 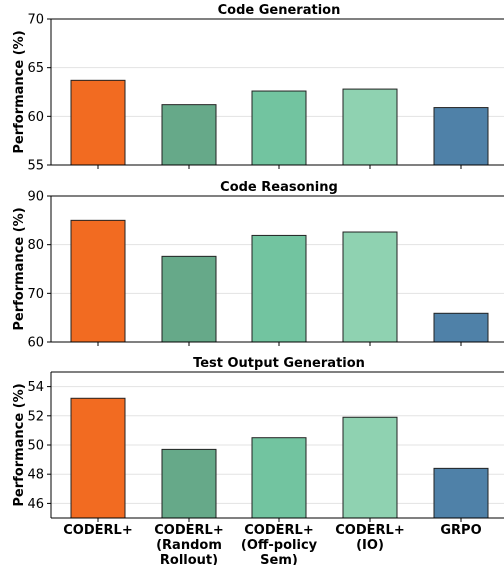 I want to click on x-tick-label-line: (Off-policy, so click(x=279, y=545).